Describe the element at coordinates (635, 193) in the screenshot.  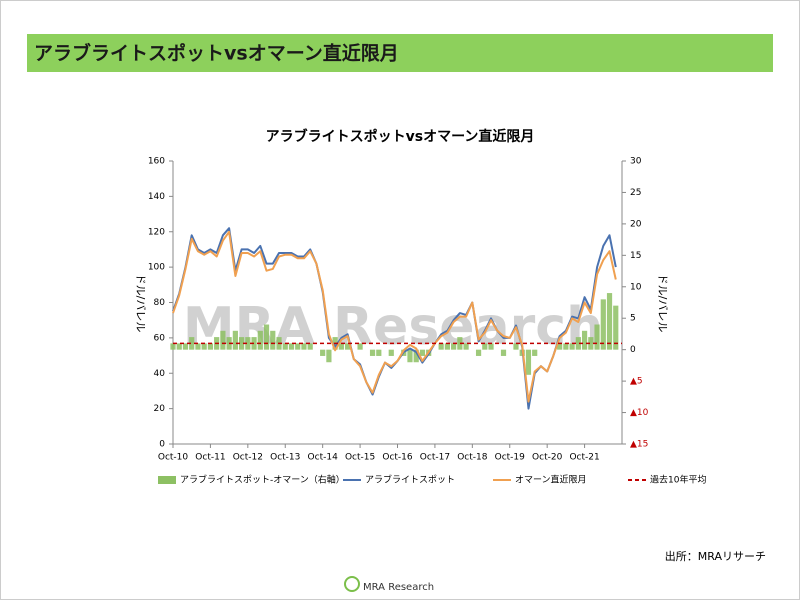
I see `y2-tick-label: 25` at that location.